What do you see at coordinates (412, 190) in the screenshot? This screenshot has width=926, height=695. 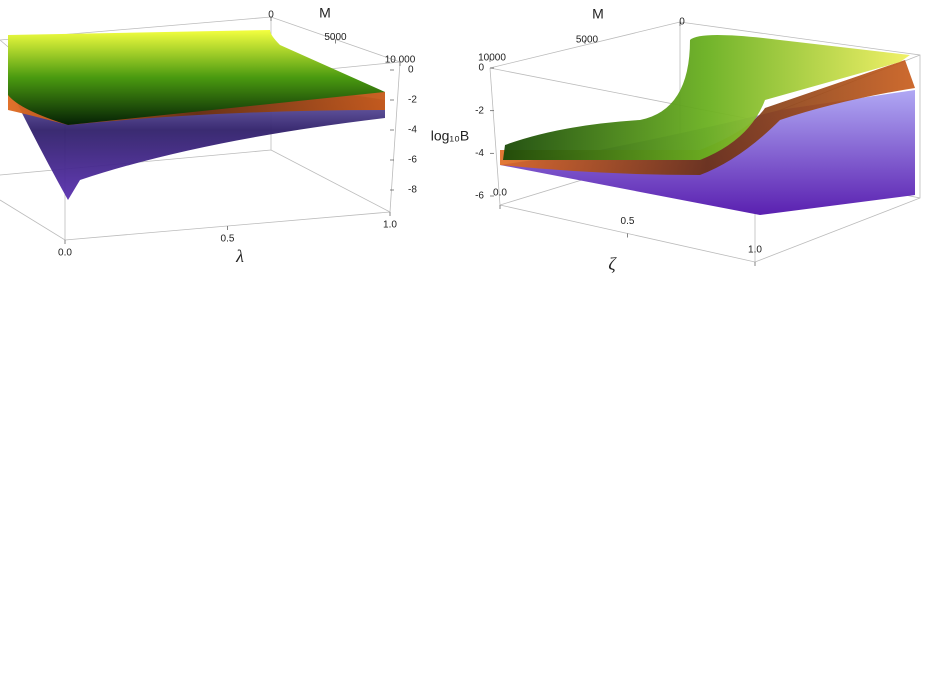 I see `z-tick-label: -8` at bounding box center [412, 190].